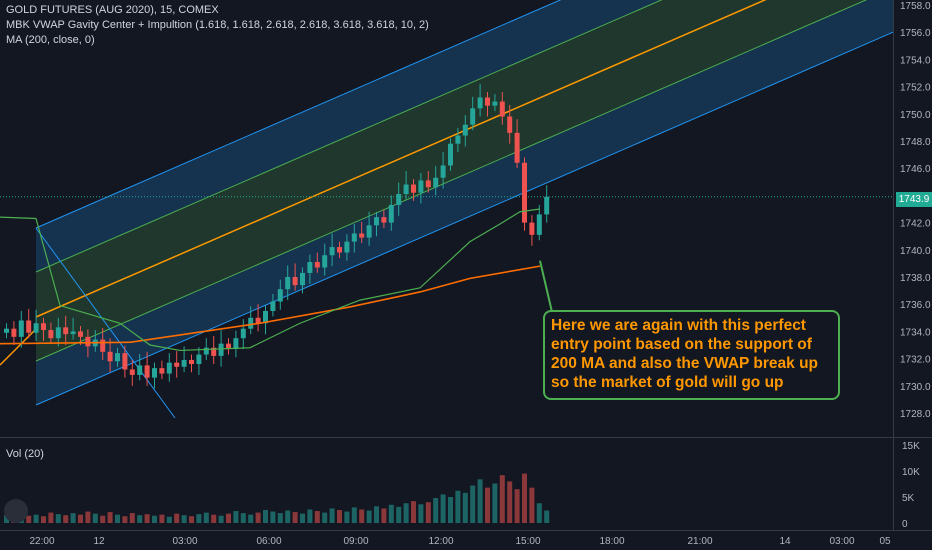 The height and width of the screenshot is (550, 932). What do you see at coordinates (699, 541) in the screenshot?
I see `time-tick-label: 21:00` at bounding box center [699, 541].